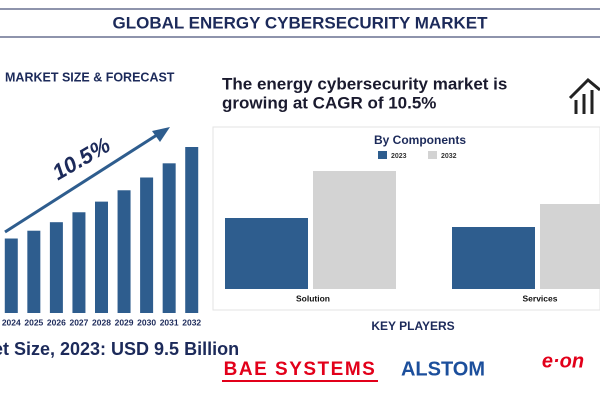  I want to click on x-tick-label: 2027, so click(78, 322).